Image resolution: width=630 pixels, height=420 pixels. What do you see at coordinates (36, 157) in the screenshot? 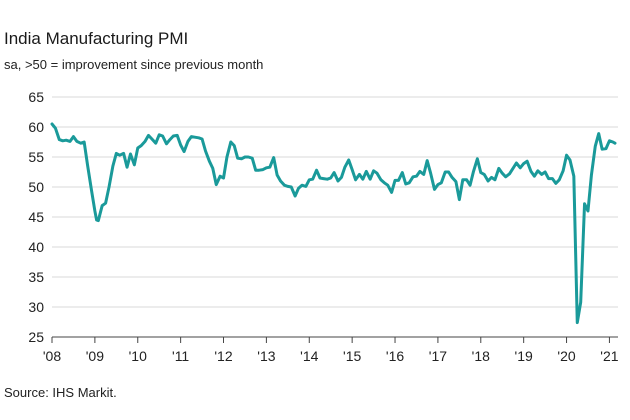
I see `y-tick-label: 55` at bounding box center [36, 157].